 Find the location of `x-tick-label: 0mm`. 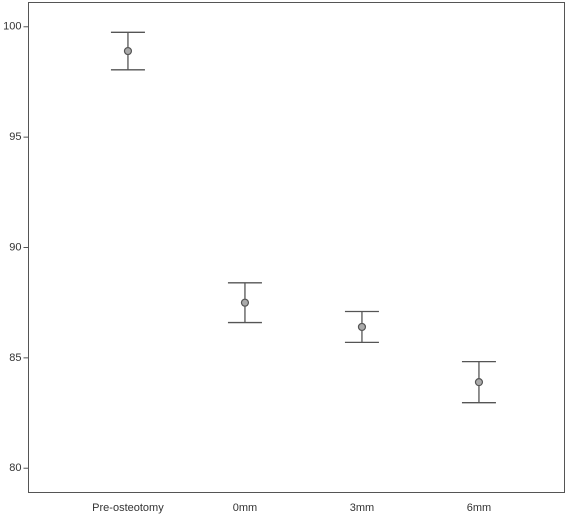

x-tick-label: 0mm is located at coordinates (245, 508).